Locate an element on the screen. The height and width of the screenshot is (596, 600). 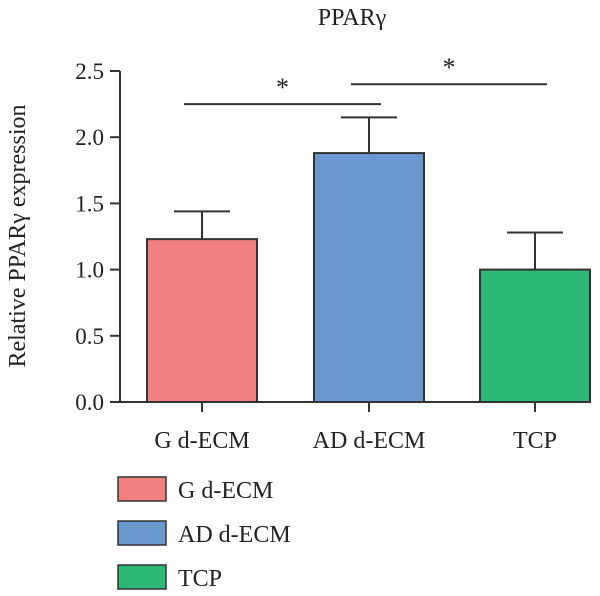
chart-title: PPARγ is located at coordinates (352, 18).